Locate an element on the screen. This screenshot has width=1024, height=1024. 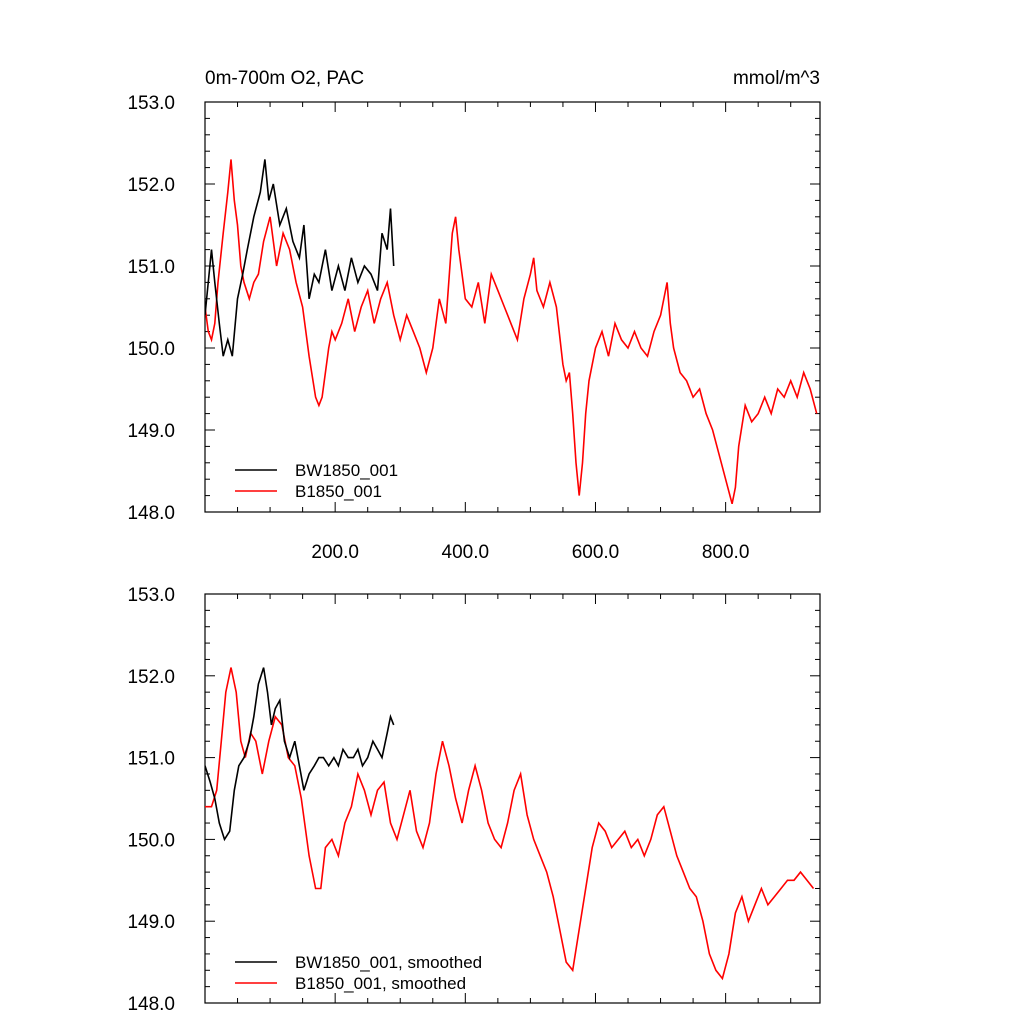
units-label: mmol/m^3 is located at coordinates (776, 78).